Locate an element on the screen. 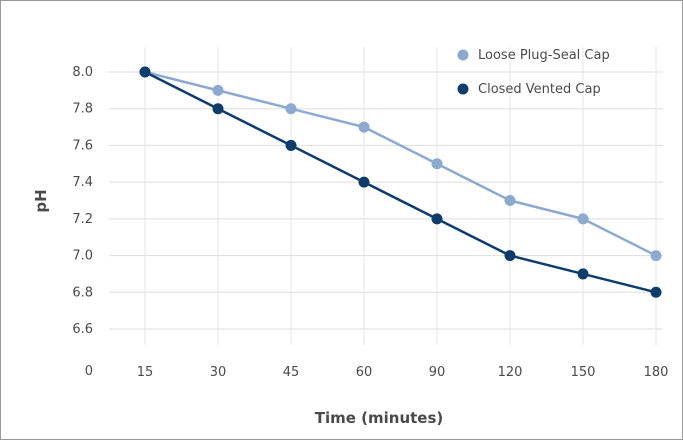  x-tick-label: 60 is located at coordinates (364, 372).